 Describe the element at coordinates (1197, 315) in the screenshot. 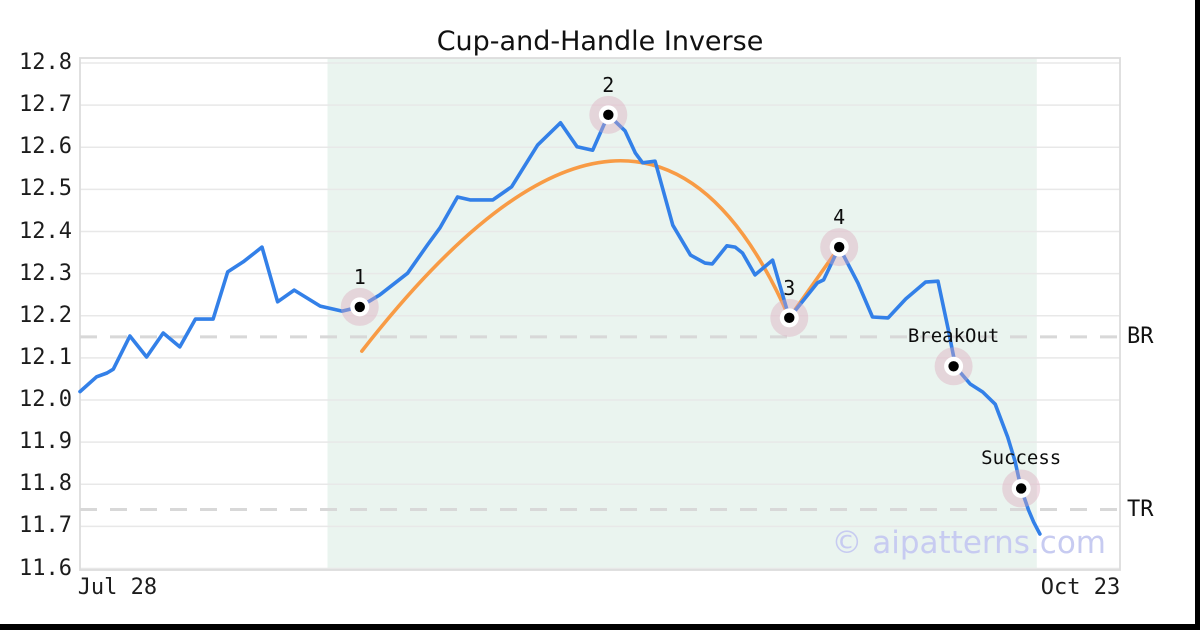

I see `screenshot-right-edge` at that location.